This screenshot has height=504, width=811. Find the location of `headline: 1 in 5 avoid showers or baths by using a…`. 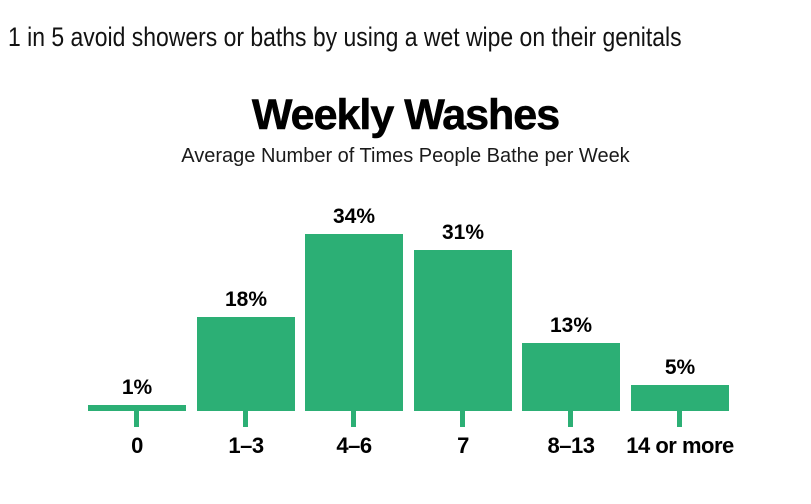

headline: 1 in 5 avoid showers or baths by using a… is located at coordinates (345, 37).